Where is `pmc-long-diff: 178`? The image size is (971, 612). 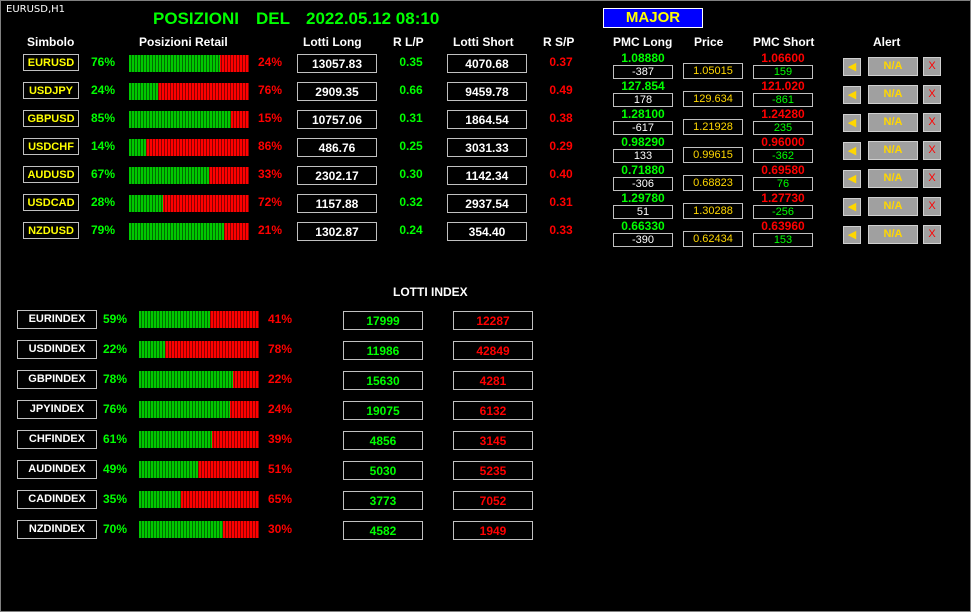
pmc-long-diff: 178 is located at coordinates (643, 100).